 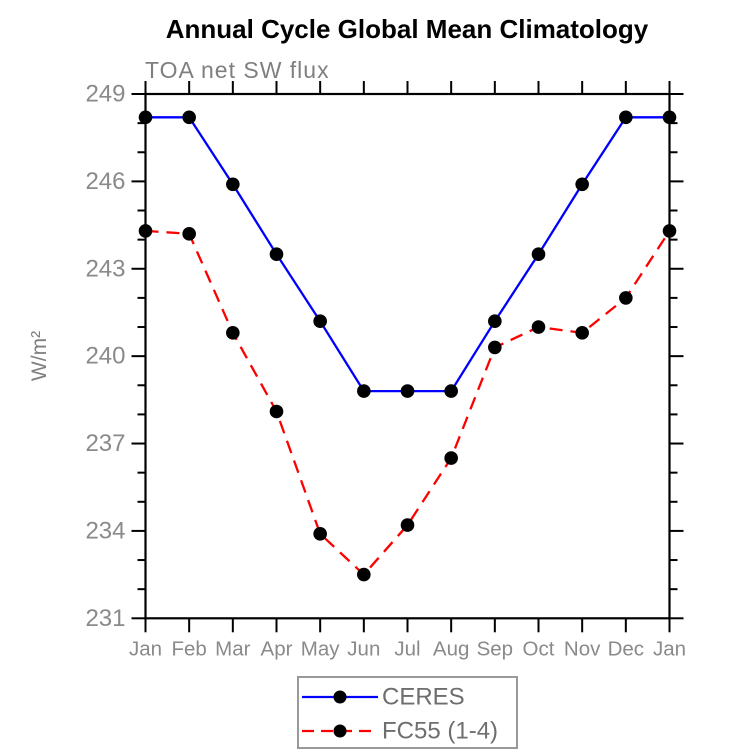 I want to click on x-tick-label: Mar, so click(x=232, y=648).